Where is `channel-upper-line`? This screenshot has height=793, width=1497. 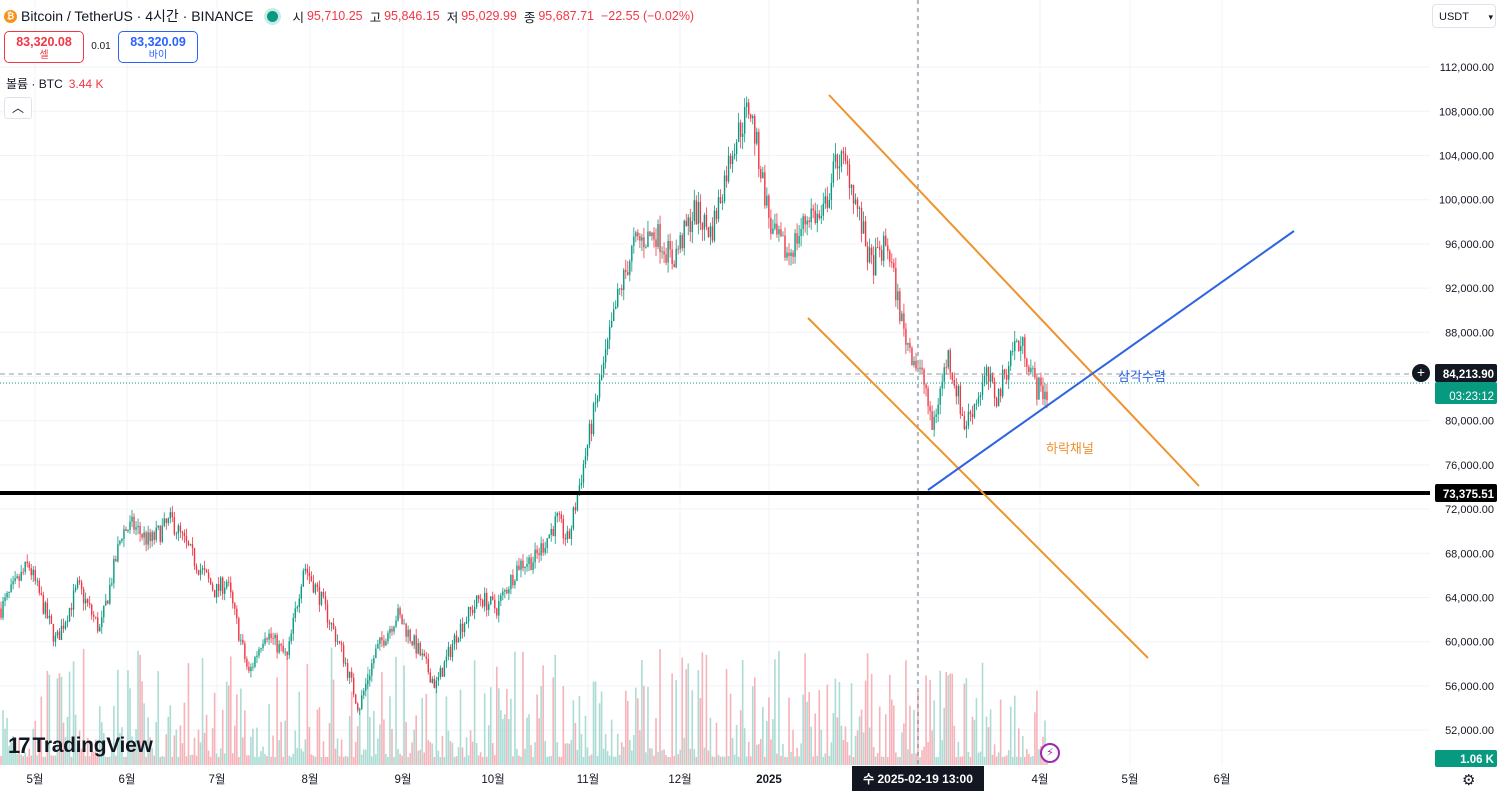
channel-upper-line is located at coordinates (1014, 290).